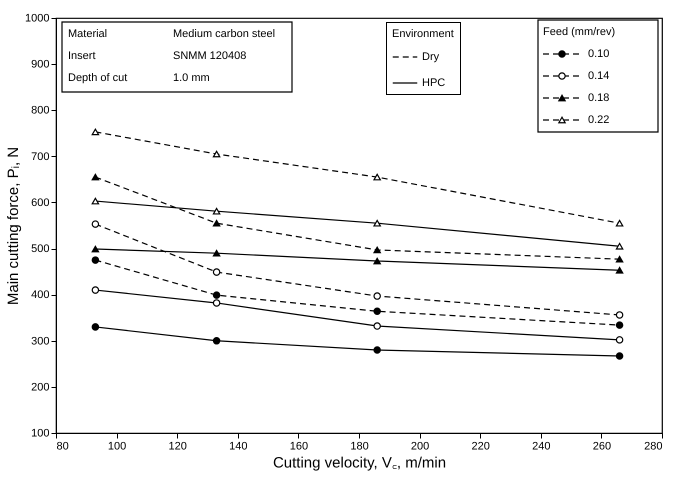 The width and height of the screenshot is (686, 489). Describe the element at coordinates (359, 463) in the screenshot. I see `x-axis-title: Cutting velocity, V꜀, m/min` at that location.